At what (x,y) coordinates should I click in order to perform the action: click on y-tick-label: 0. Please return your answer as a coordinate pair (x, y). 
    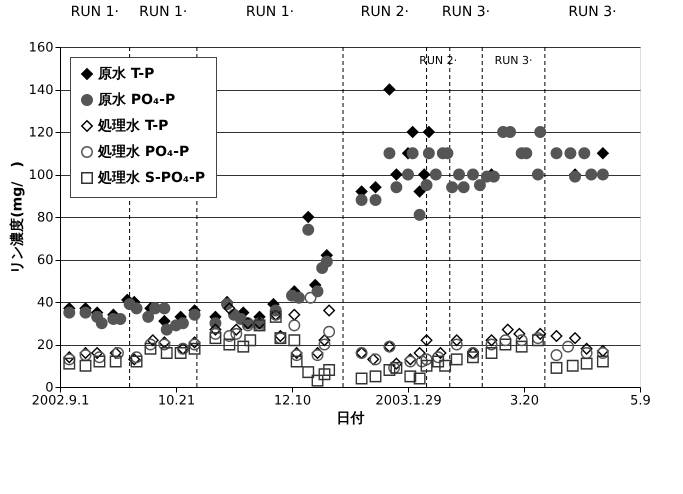
    Looking at the image, I should click on (49, 388).